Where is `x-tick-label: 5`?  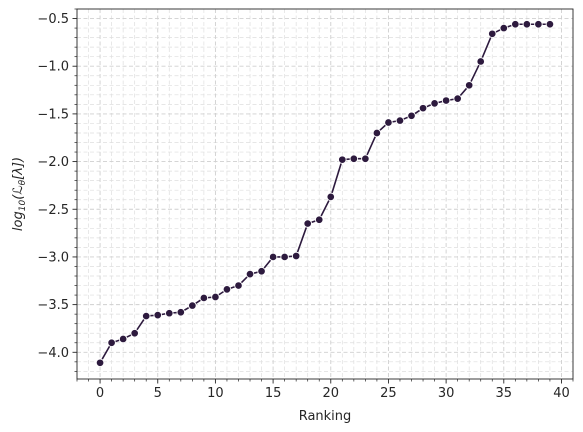 x-tick-label: 5 is located at coordinates (158, 393).